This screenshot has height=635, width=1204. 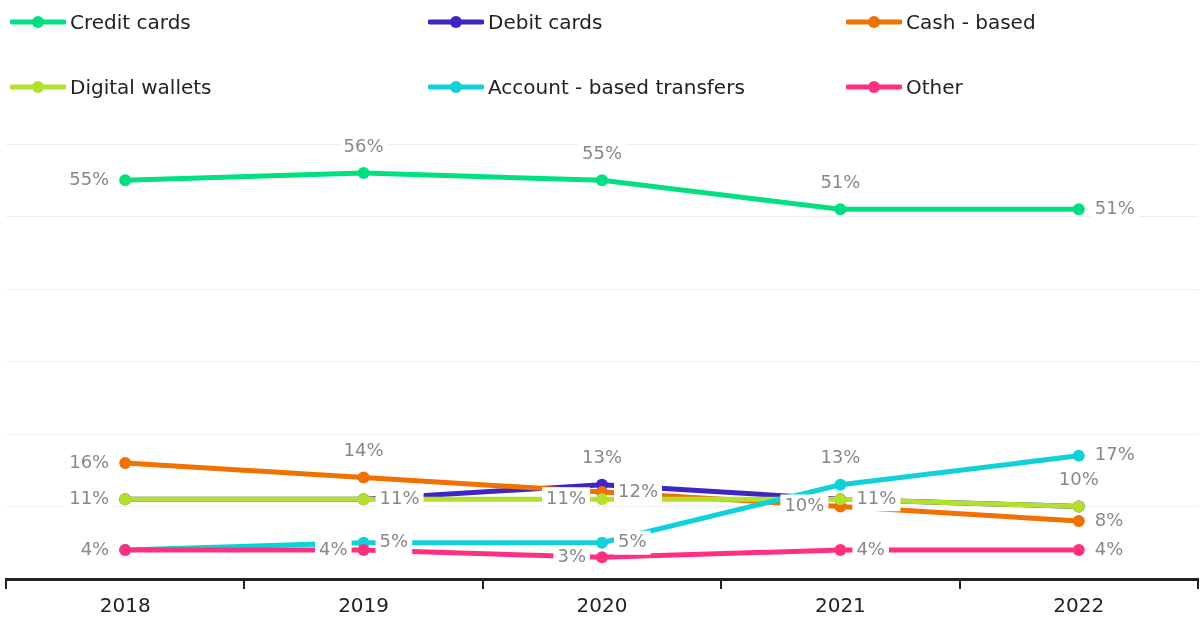 I want to click on legend-label: Debit cards, so click(x=545, y=21).